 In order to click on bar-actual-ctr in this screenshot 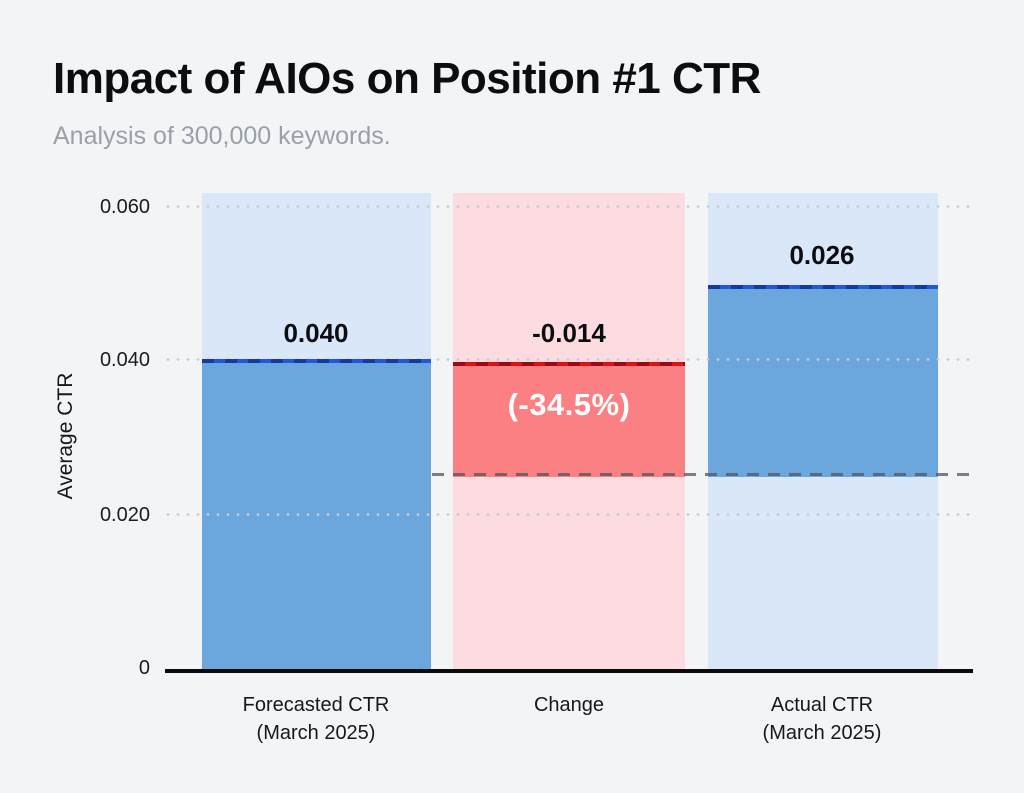, I will do `click(823, 382)`.